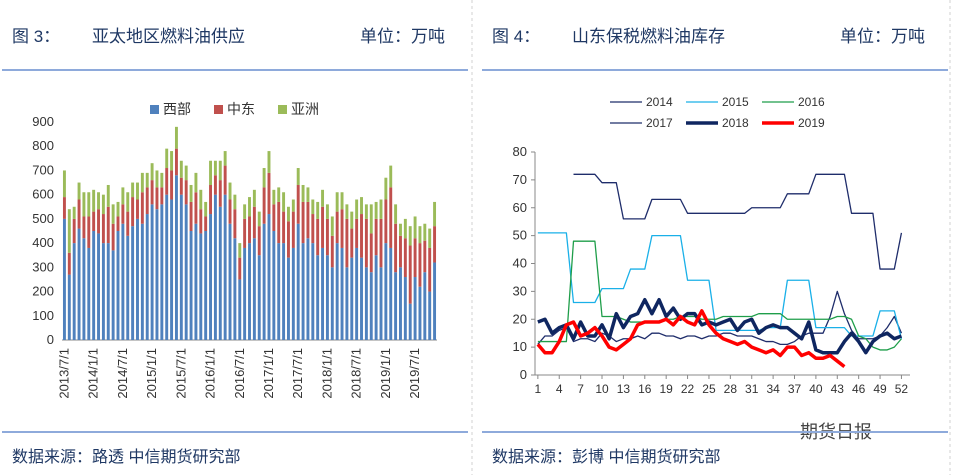  I want to click on x-tick-label: 37, so click(795, 389).